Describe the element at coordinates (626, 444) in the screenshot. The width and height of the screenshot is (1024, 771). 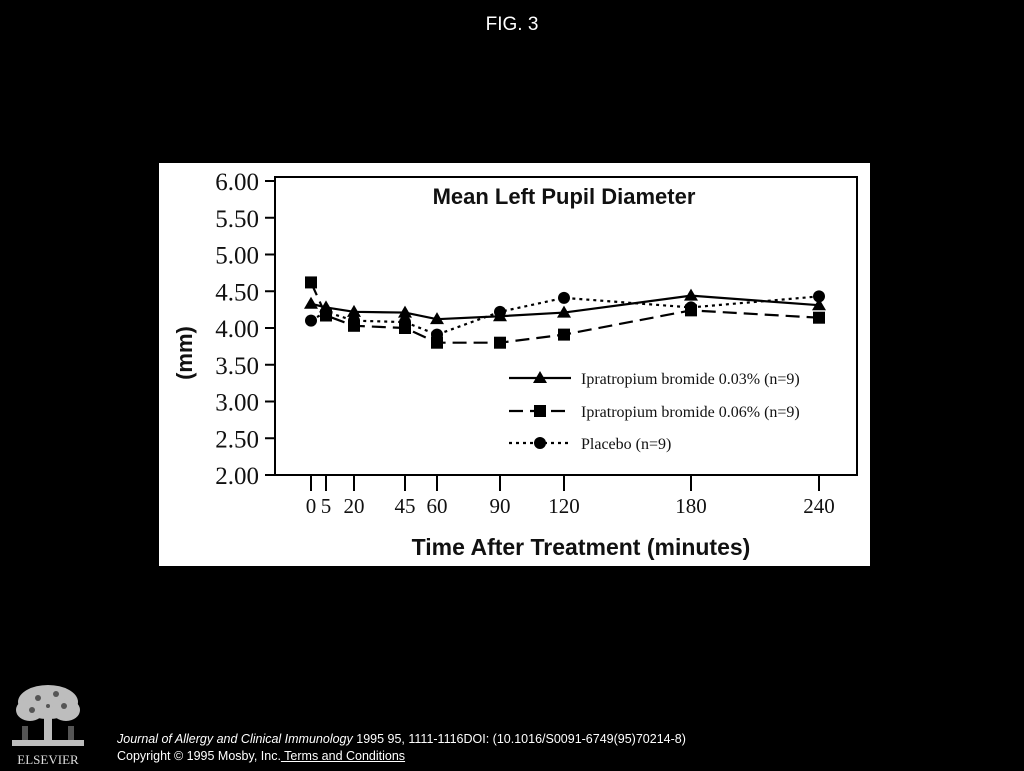
I see `legend-label: Placebo (n=9)` at that location.